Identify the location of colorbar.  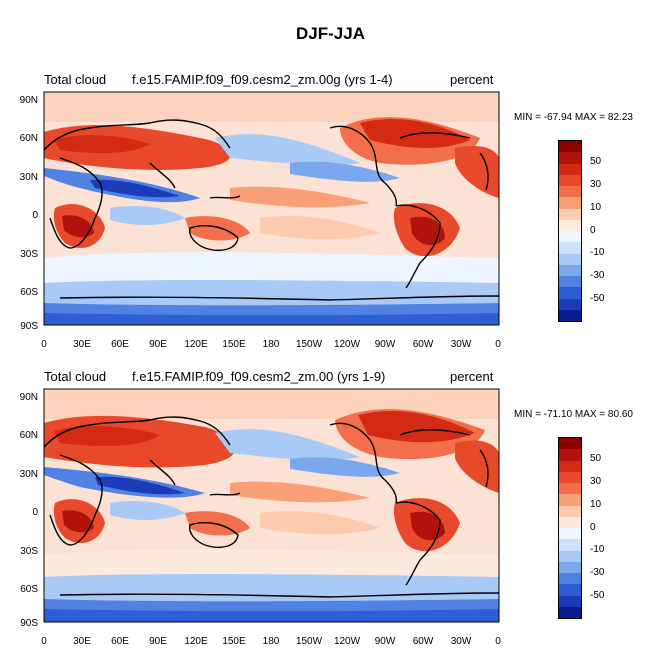
(570, 231).